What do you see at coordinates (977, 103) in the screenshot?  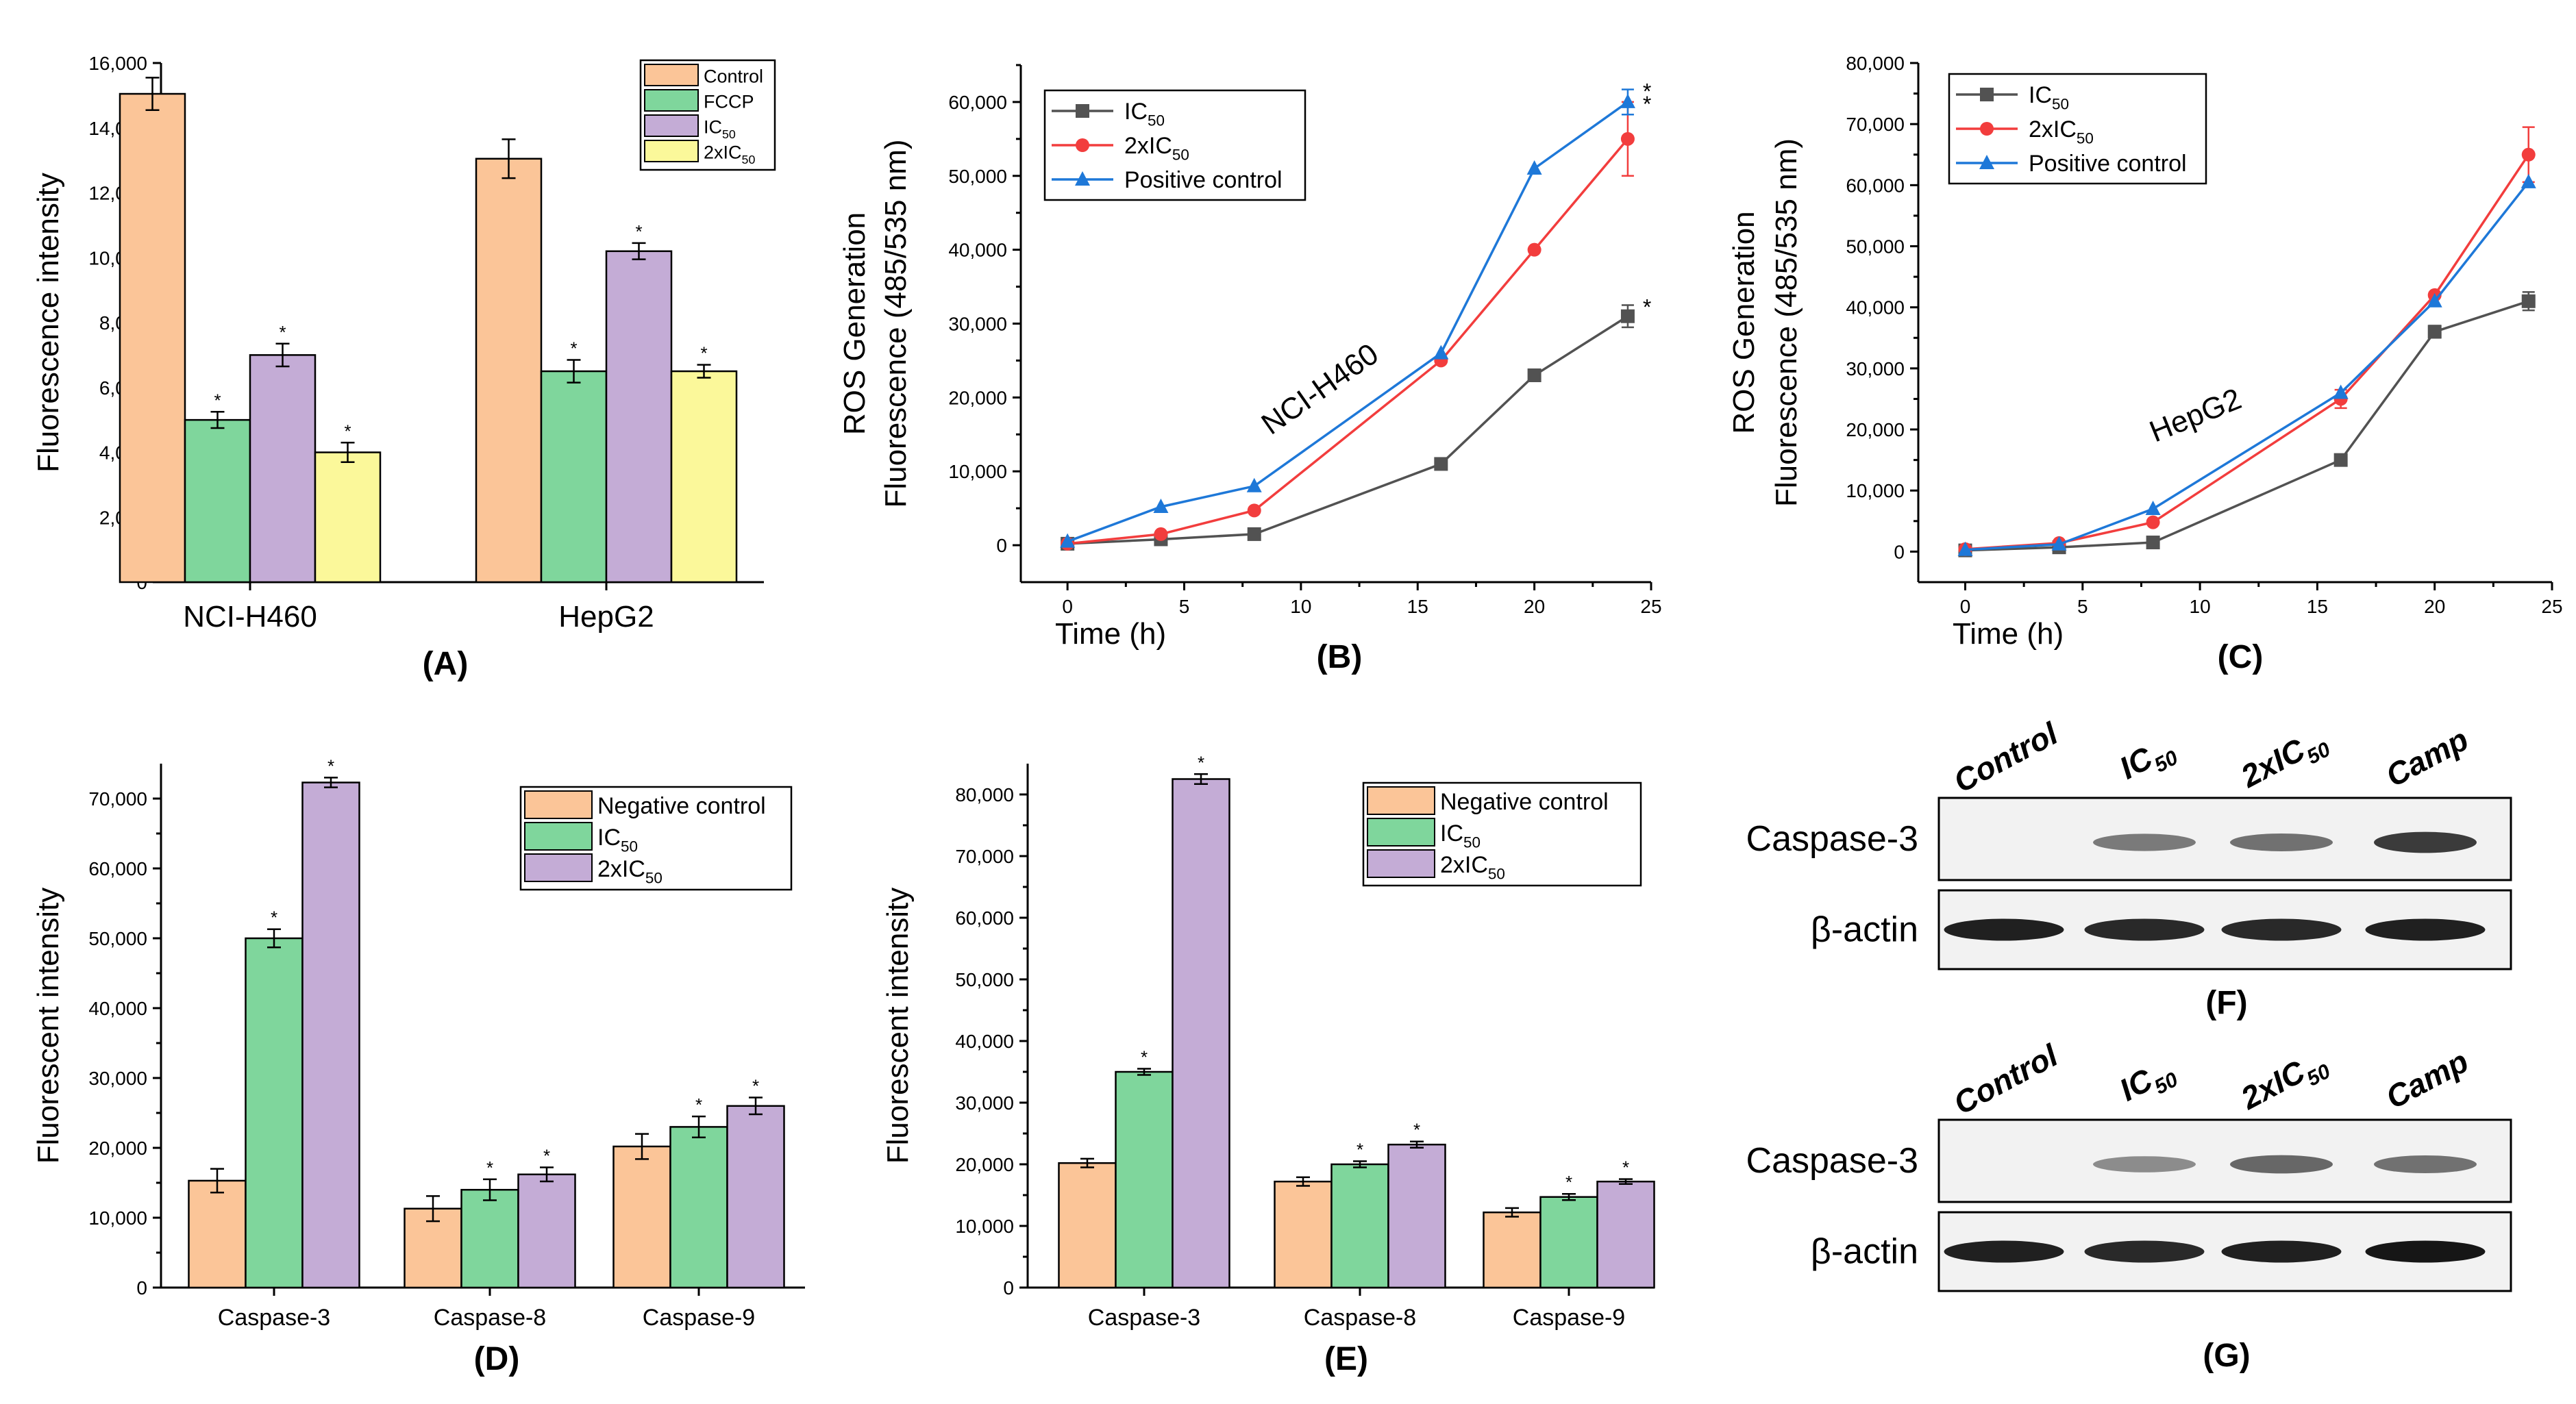 I see `y-tick-label: 60,000` at bounding box center [977, 103].